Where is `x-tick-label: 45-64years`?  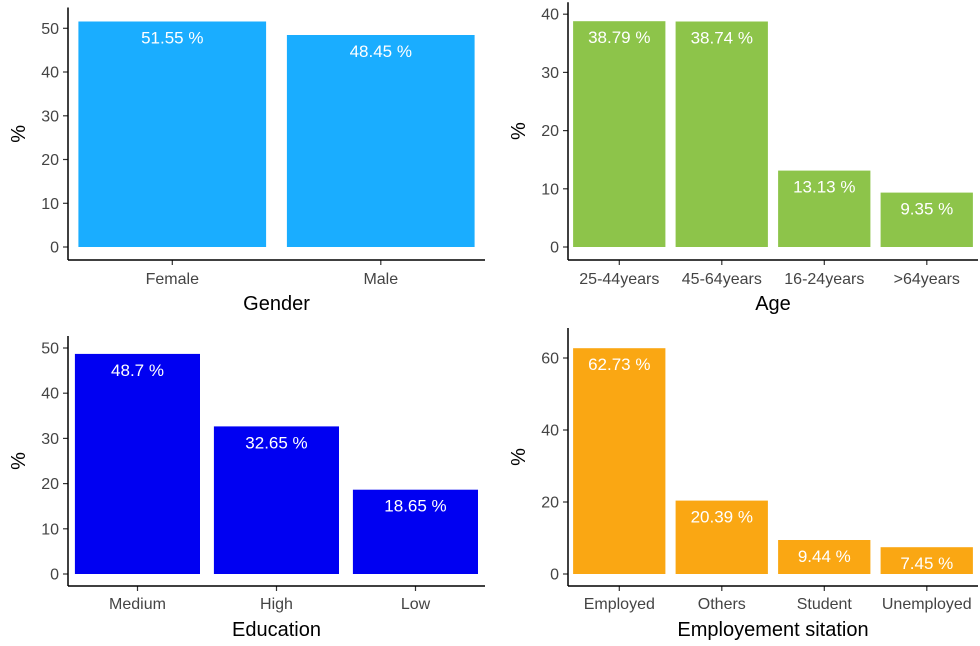
x-tick-label: 45-64years is located at coordinates (722, 279).